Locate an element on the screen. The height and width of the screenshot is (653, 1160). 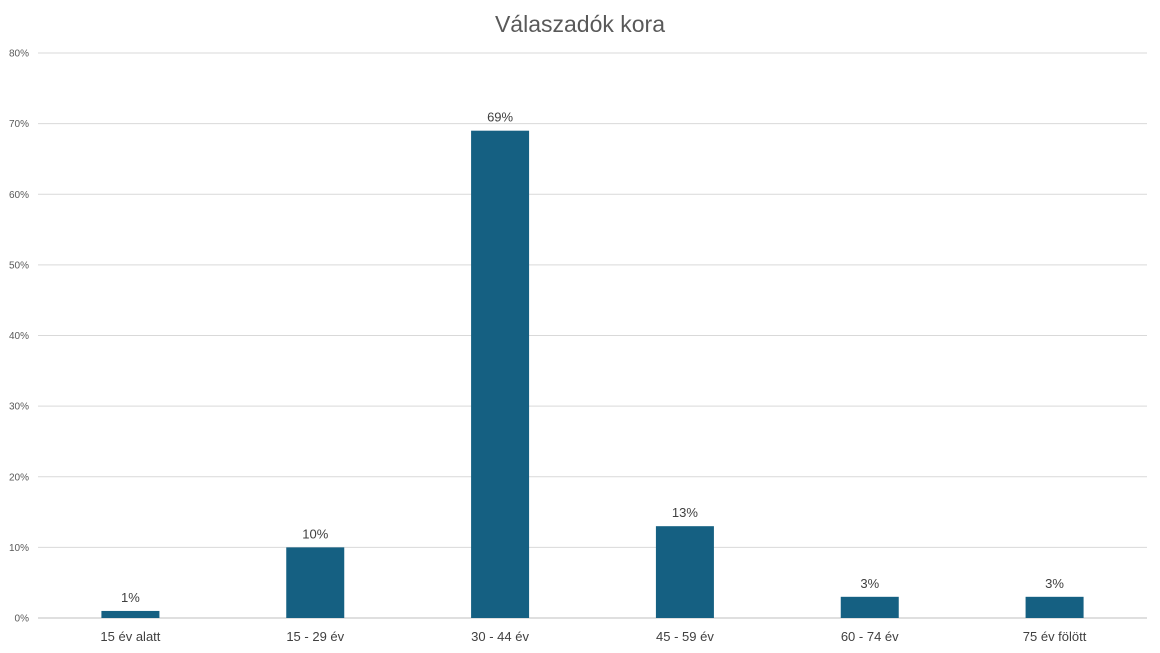
x-tick-label: 15 - 29 év is located at coordinates (315, 636).